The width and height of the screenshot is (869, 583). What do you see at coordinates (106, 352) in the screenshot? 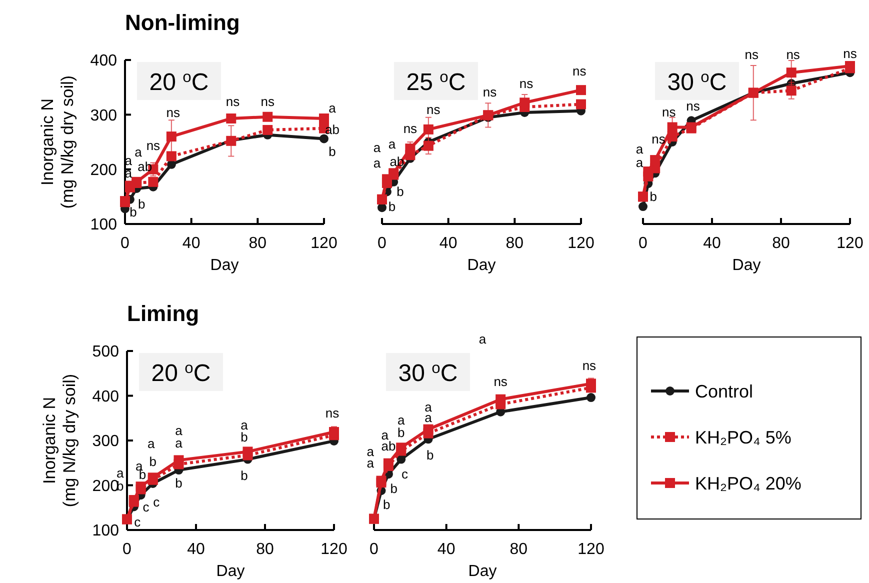
I see `y-tick-label: 500` at bounding box center [106, 352].